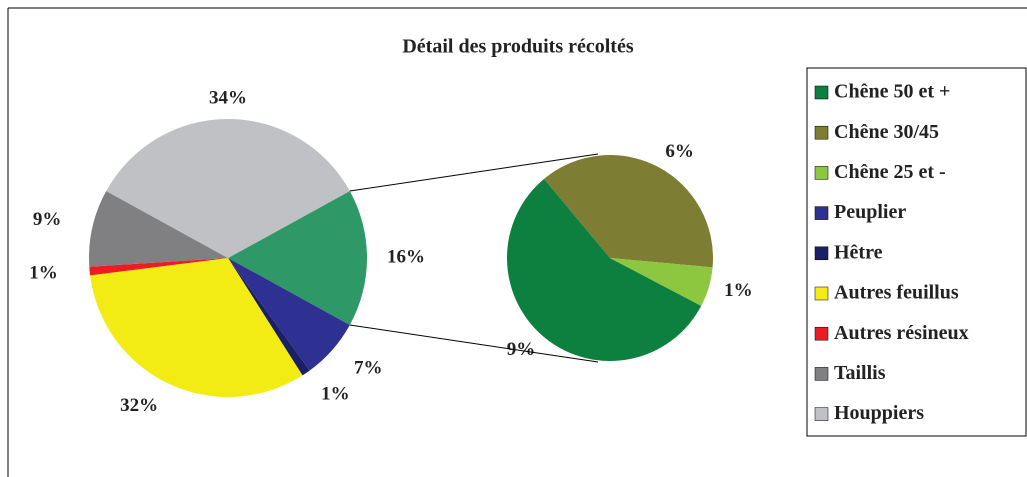 This screenshot has height=477, width=1027. I want to click on data-label: 6%, so click(679, 151).